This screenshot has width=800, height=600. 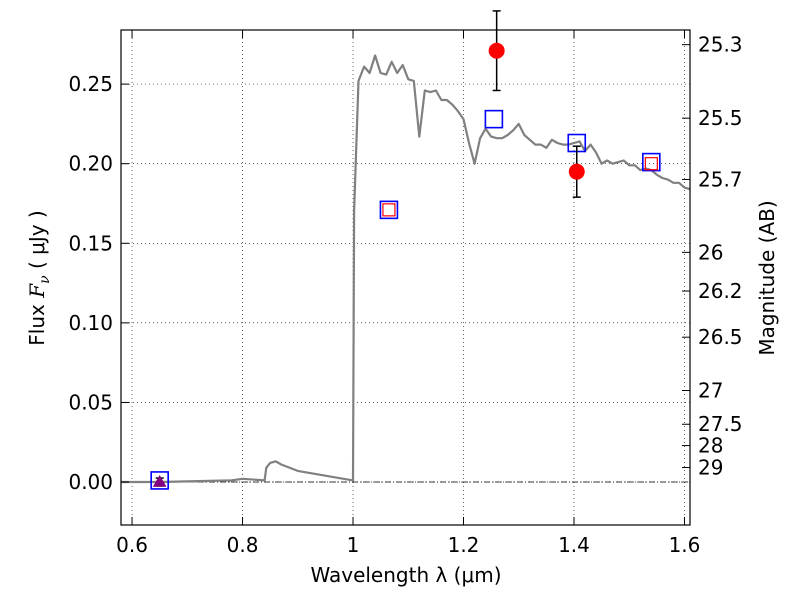 I want to click on right-tick-label: 25.3, so click(x=720, y=45).